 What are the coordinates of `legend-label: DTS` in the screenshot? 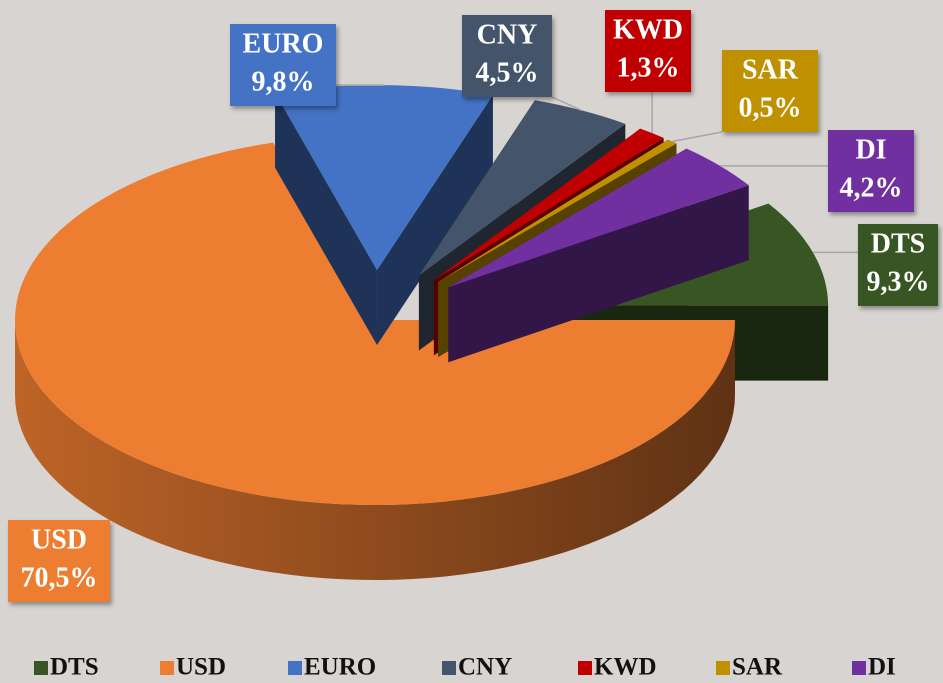 It's located at (74, 667).